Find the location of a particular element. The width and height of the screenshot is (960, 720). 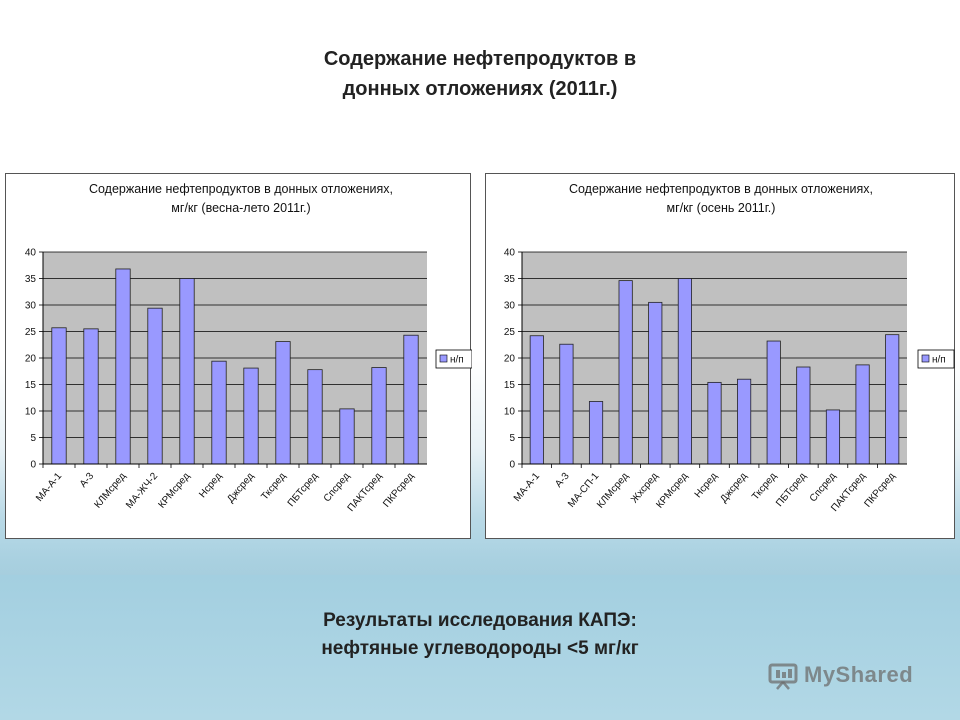

chart2-y-tick-label: 10 is located at coordinates (510, 412).